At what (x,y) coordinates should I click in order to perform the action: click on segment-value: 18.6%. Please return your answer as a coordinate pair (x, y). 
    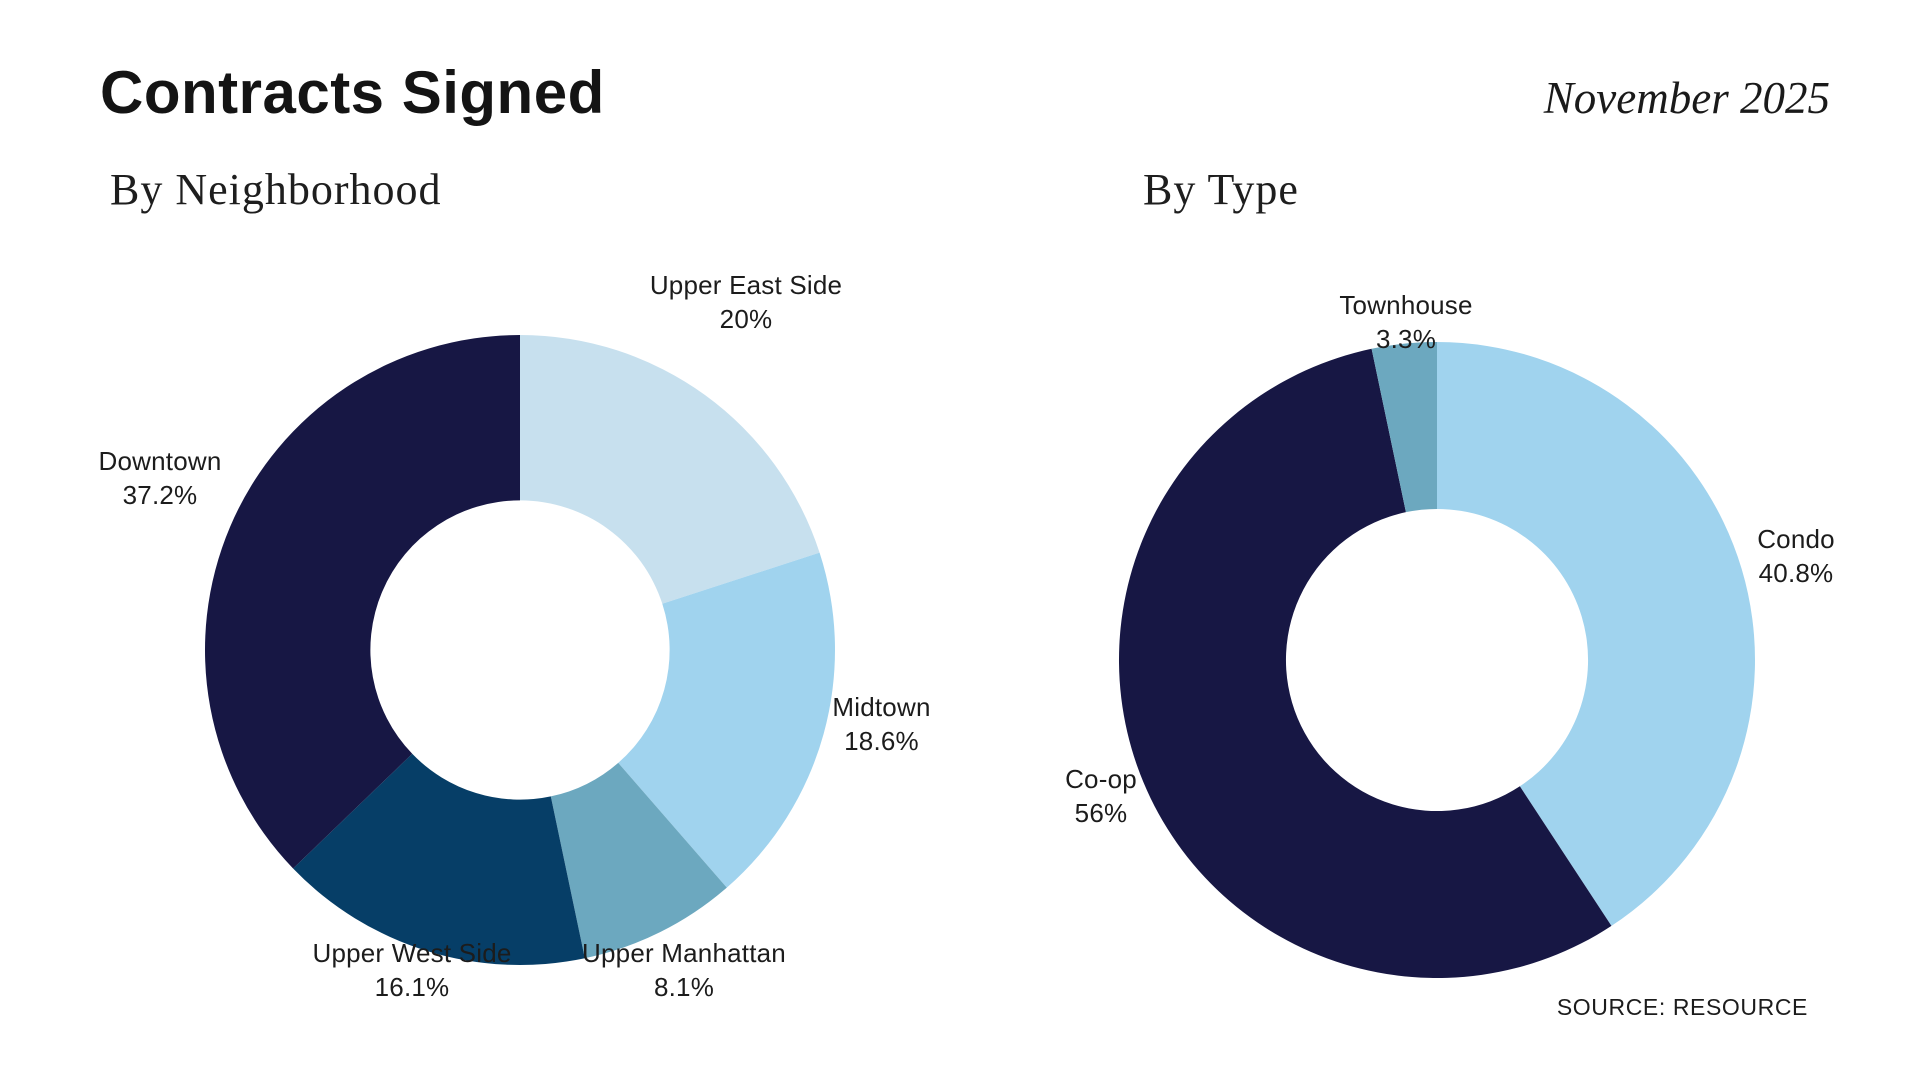
    Looking at the image, I should click on (881, 741).